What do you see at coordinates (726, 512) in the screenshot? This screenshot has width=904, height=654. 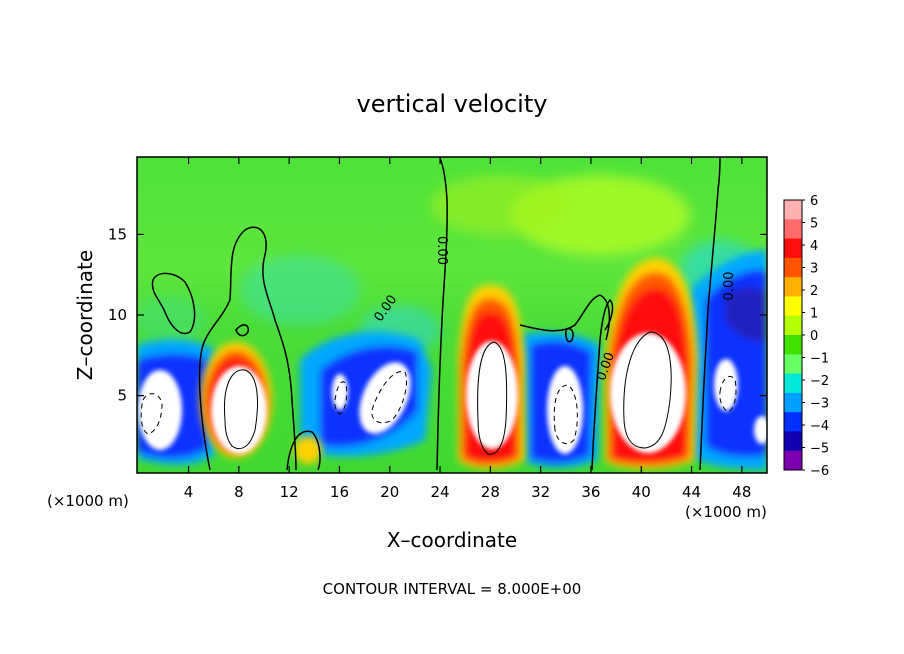 I see `x-unit-label-right: (×1000 m)` at bounding box center [726, 512].